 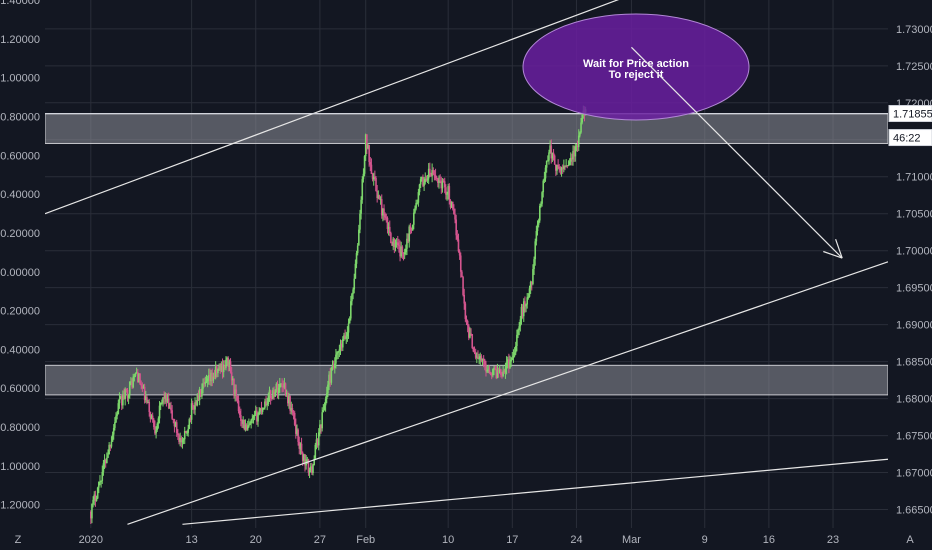 What do you see at coordinates (910, 275) in the screenshot?
I see `right-axis-panel` at bounding box center [910, 275].